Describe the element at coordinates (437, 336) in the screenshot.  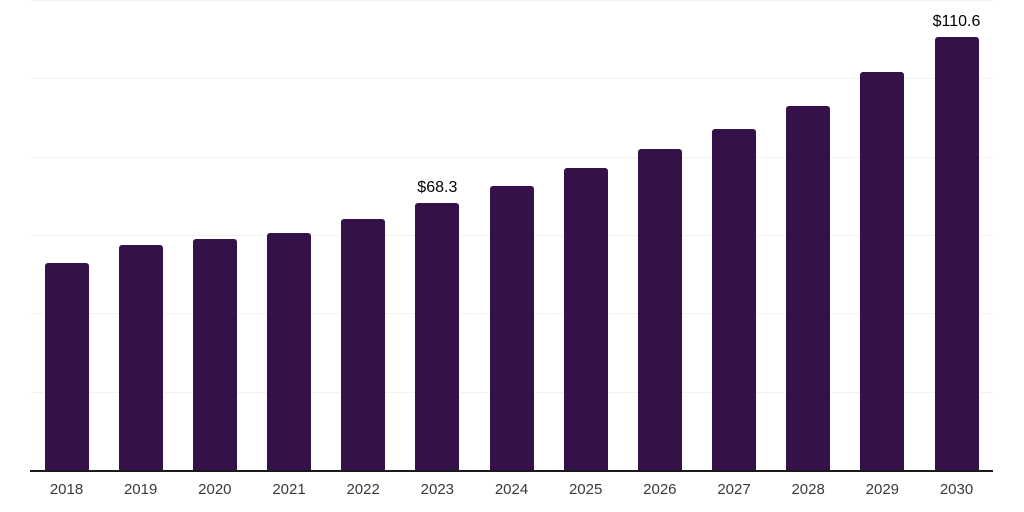
I see `bar-2023` at that location.